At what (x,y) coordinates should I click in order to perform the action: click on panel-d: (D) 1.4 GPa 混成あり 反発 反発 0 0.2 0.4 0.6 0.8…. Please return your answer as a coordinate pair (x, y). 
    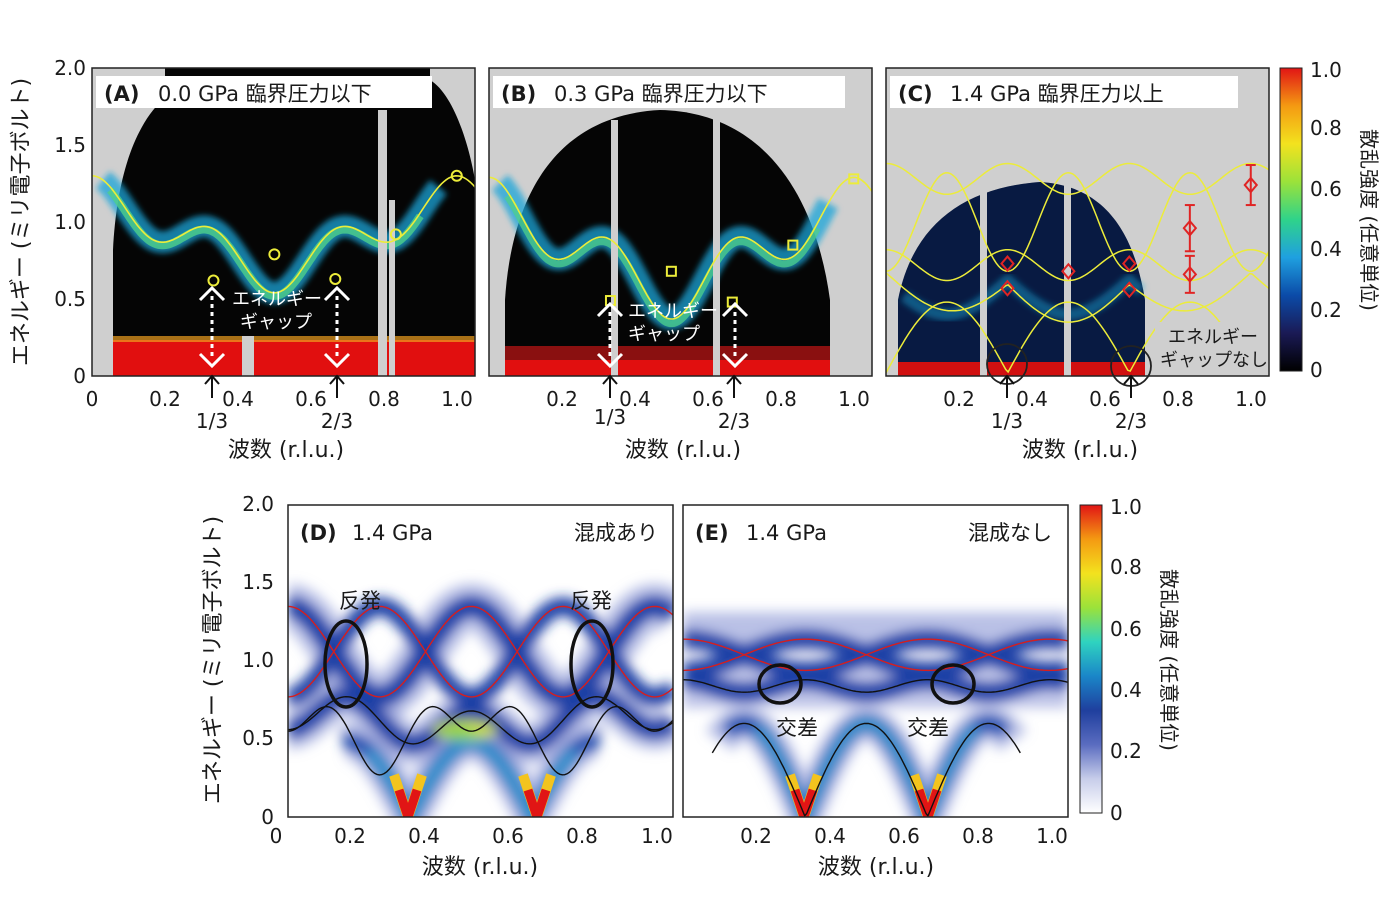
    Looking at the image, I should click on (437, 686).